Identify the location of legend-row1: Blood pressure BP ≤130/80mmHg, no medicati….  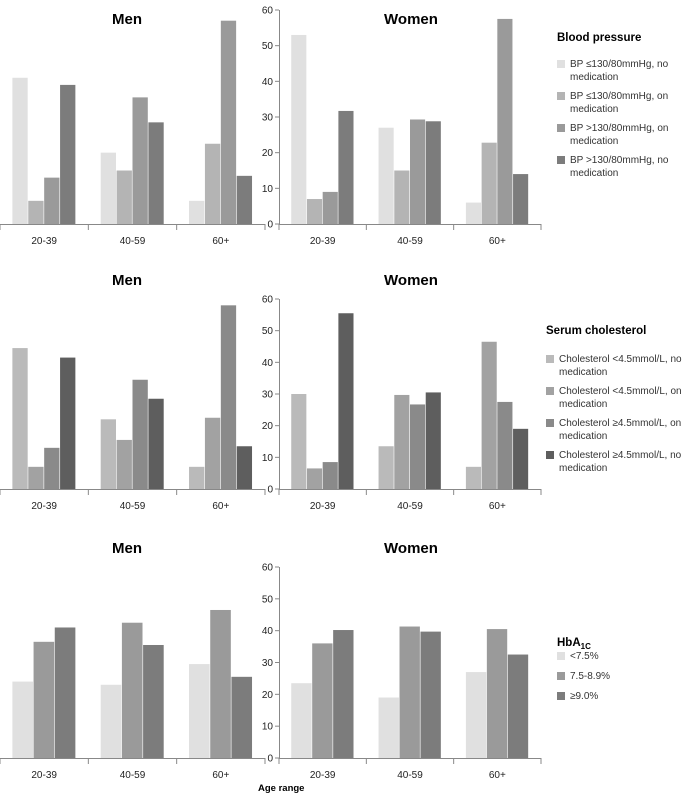
(613, 105).